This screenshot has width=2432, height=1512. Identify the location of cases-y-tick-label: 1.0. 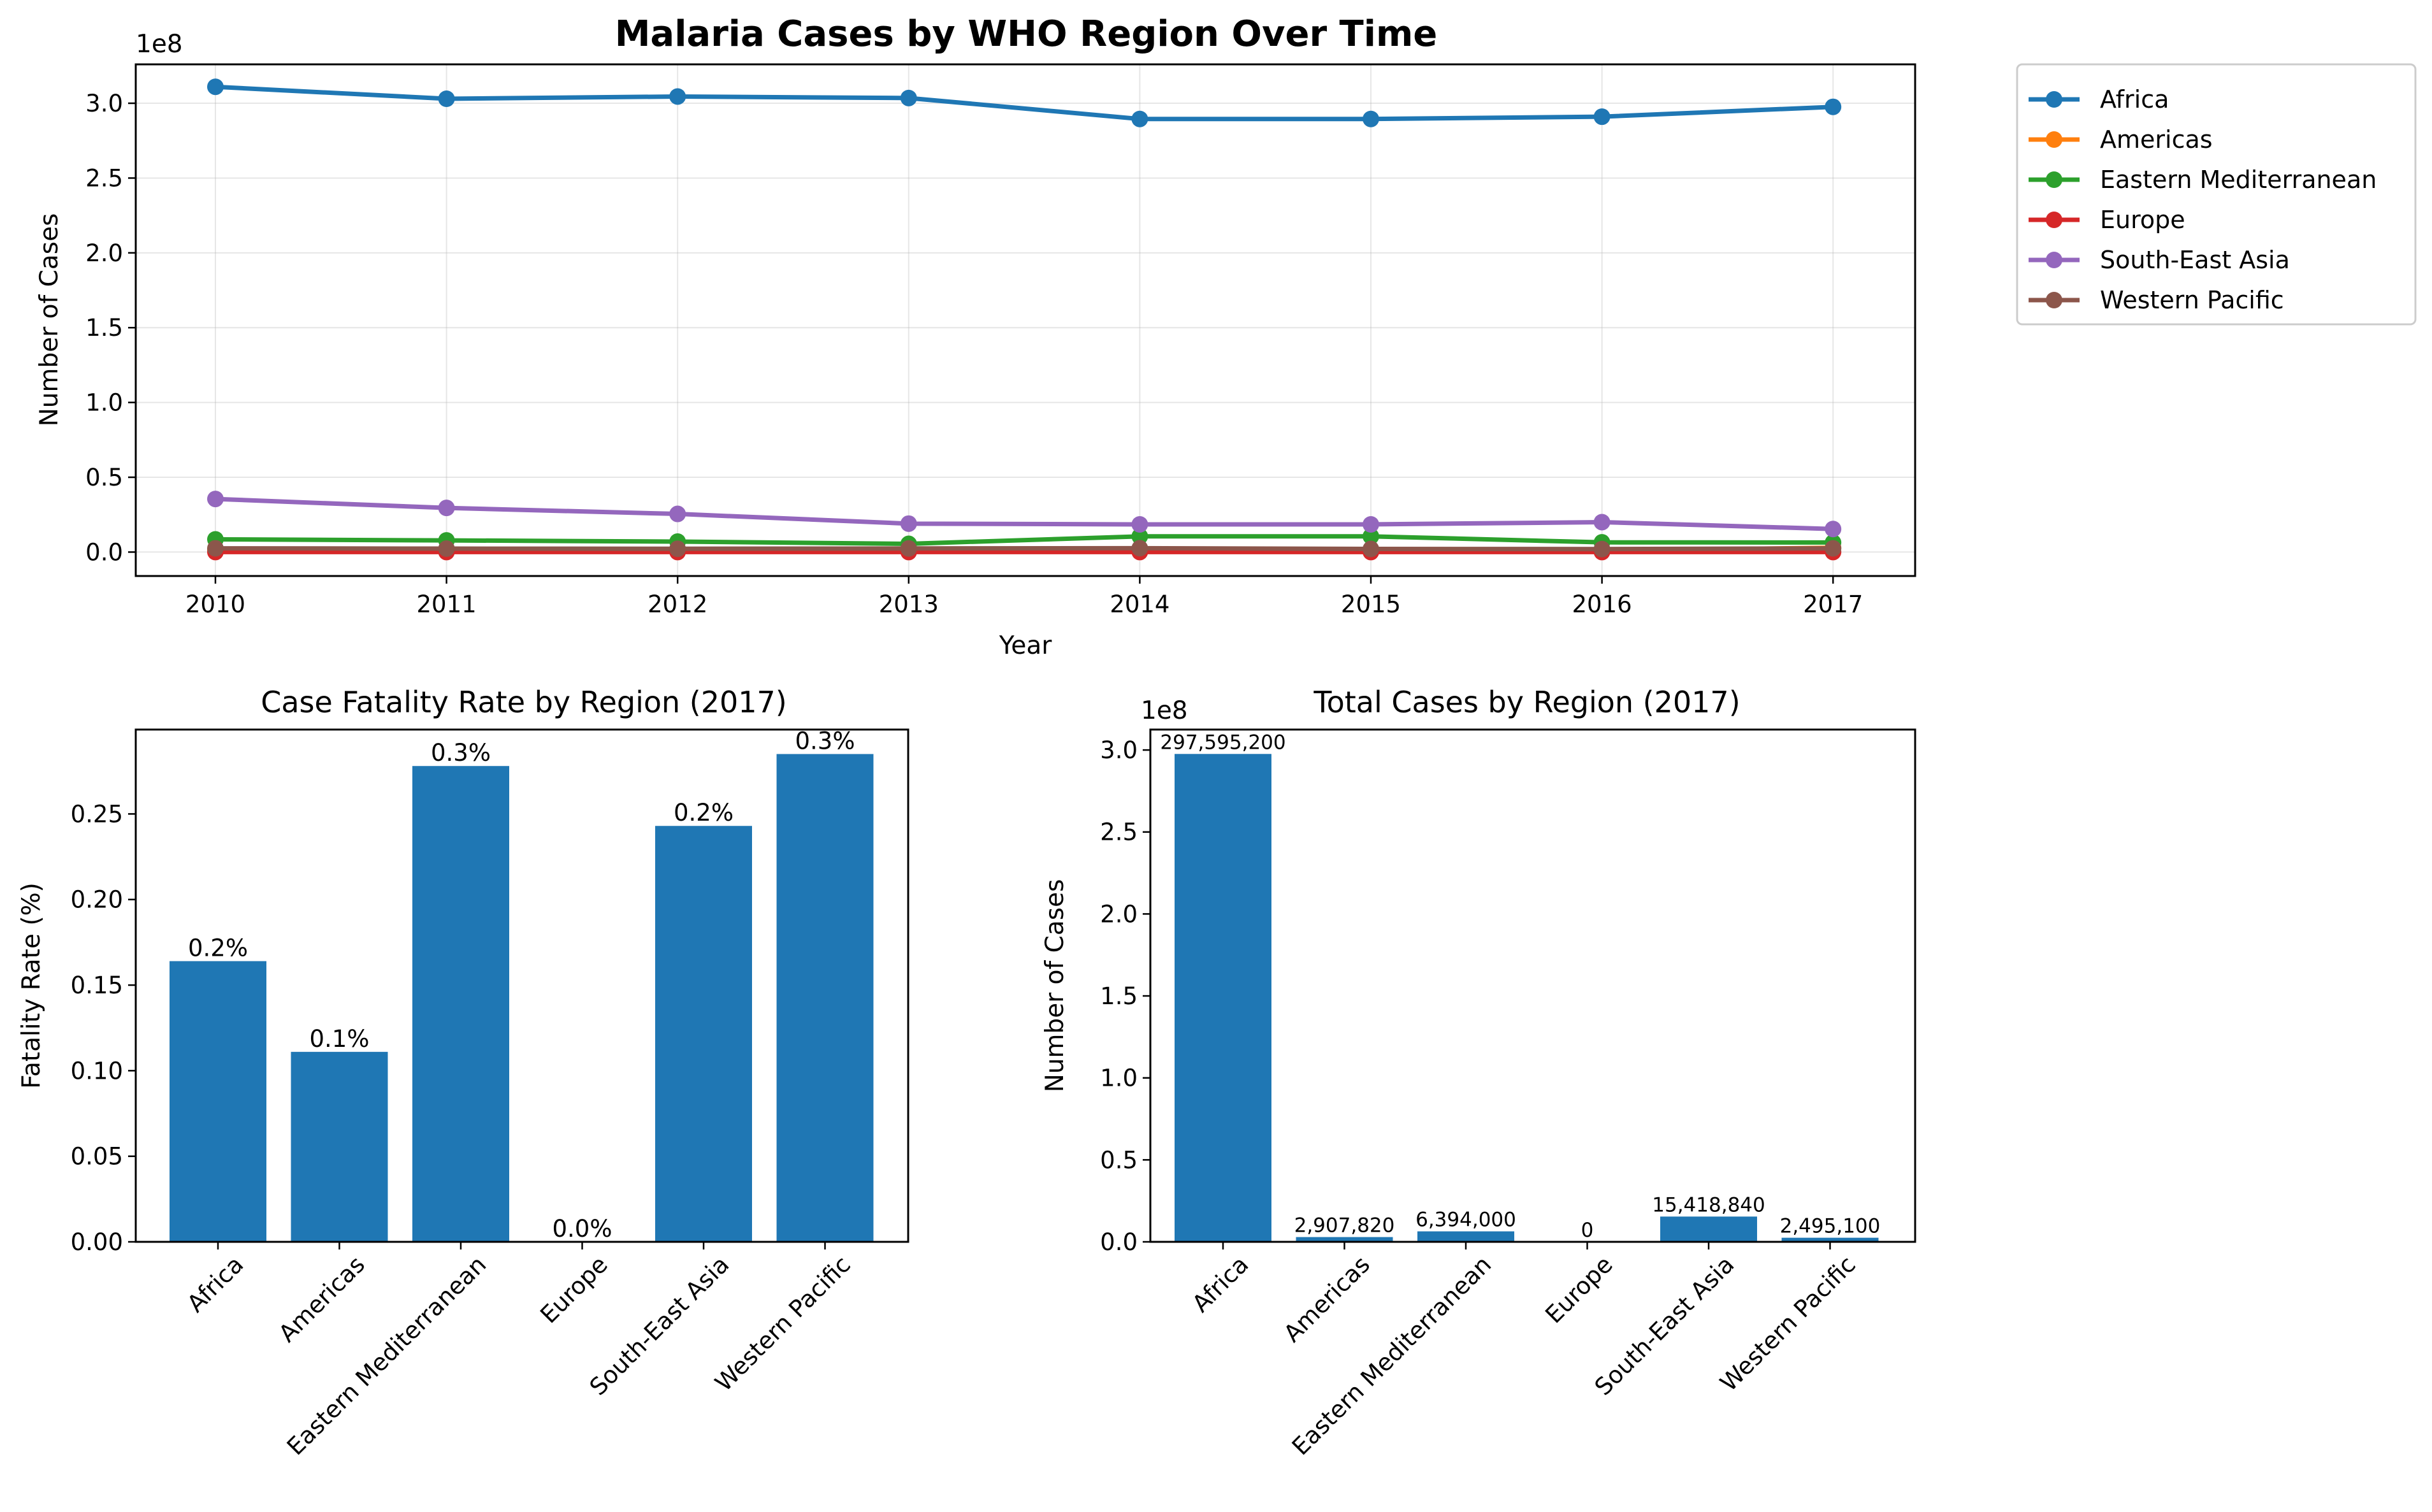
(1119, 1078).